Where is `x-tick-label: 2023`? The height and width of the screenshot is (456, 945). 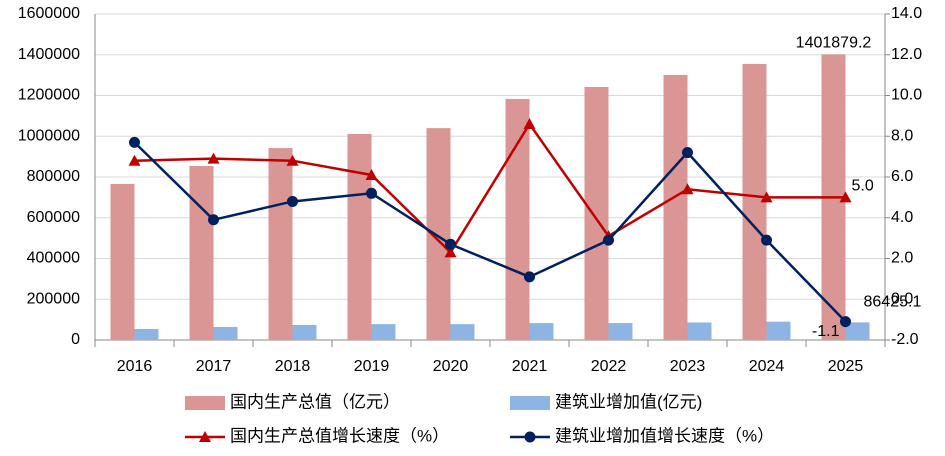
x-tick-label: 2023 is located at coordinates (688, 366).